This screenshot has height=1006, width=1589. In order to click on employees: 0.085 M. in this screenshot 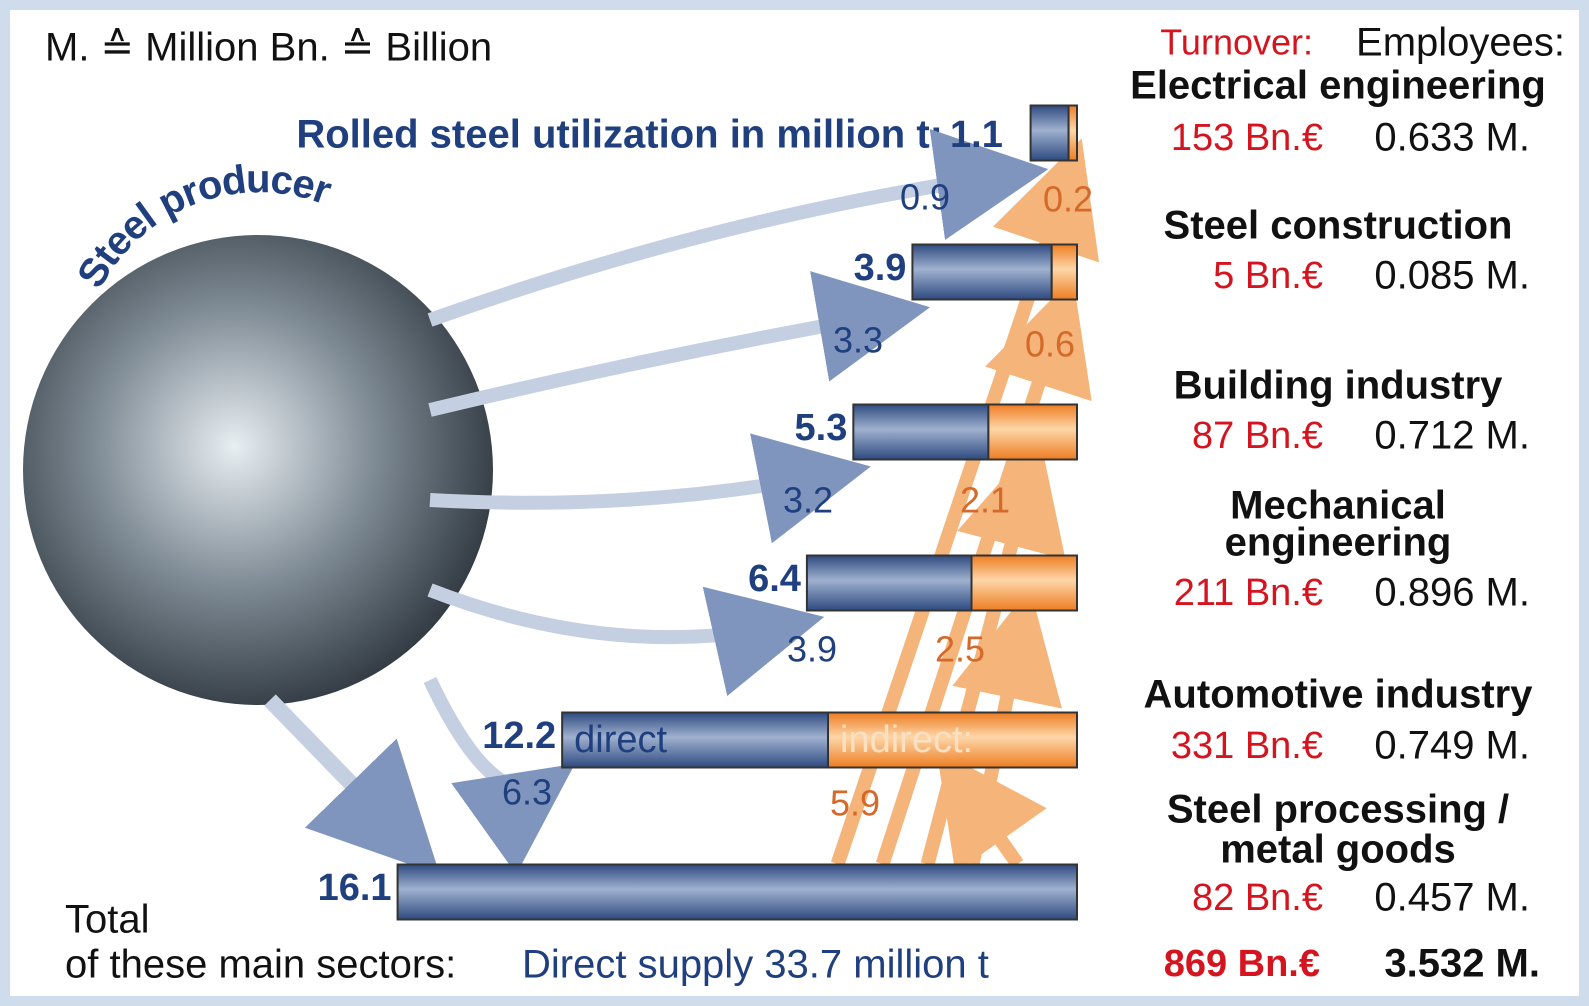, I will do `click(1452, 276)`.